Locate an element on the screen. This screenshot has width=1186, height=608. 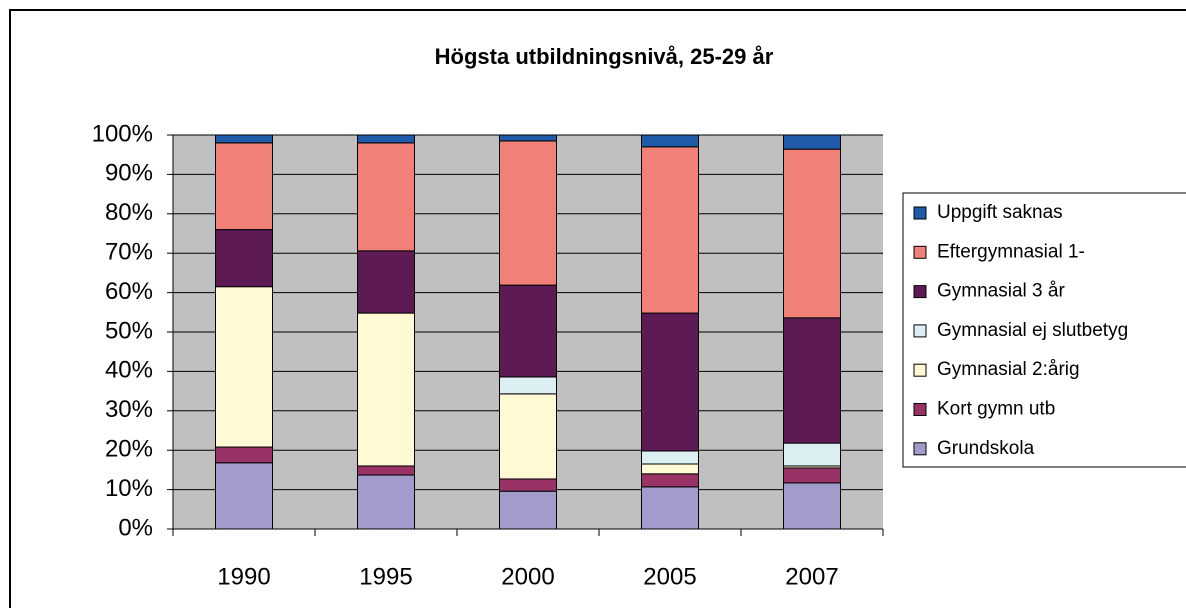
x-tick-label: 2007 is located at coordinates (811, 576).